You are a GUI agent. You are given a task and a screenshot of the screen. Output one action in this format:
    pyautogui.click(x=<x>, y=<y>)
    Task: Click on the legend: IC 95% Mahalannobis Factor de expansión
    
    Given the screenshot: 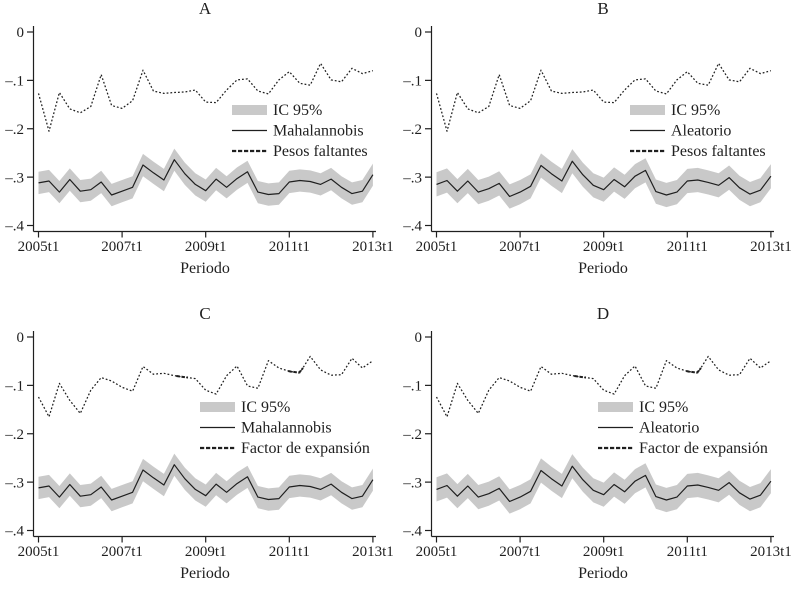 What is the action you would take?
    pyautogui.click(x=285, y=428)
    